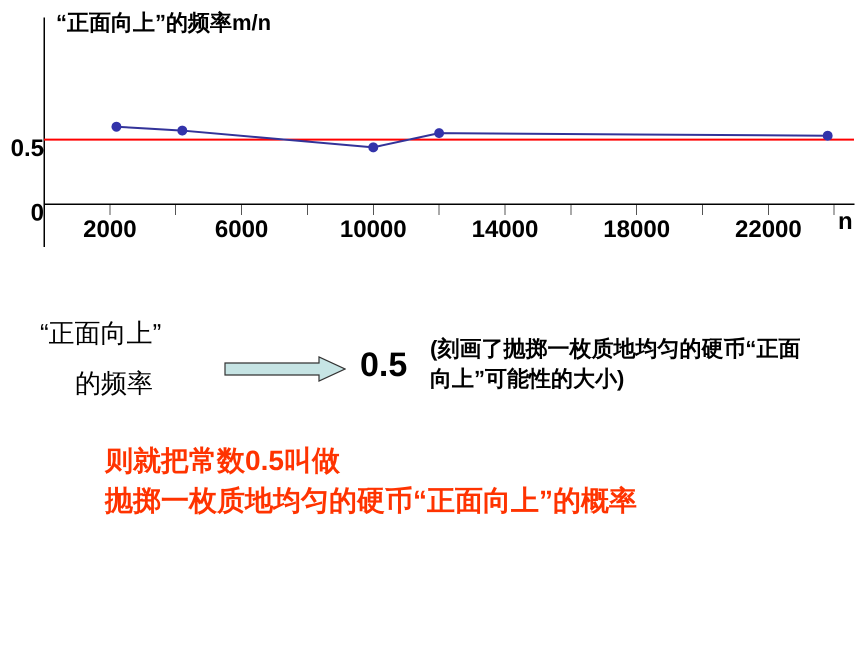 This screenshot has height=645, width=860. I want to click on text: 的频率, so click(114, 383).